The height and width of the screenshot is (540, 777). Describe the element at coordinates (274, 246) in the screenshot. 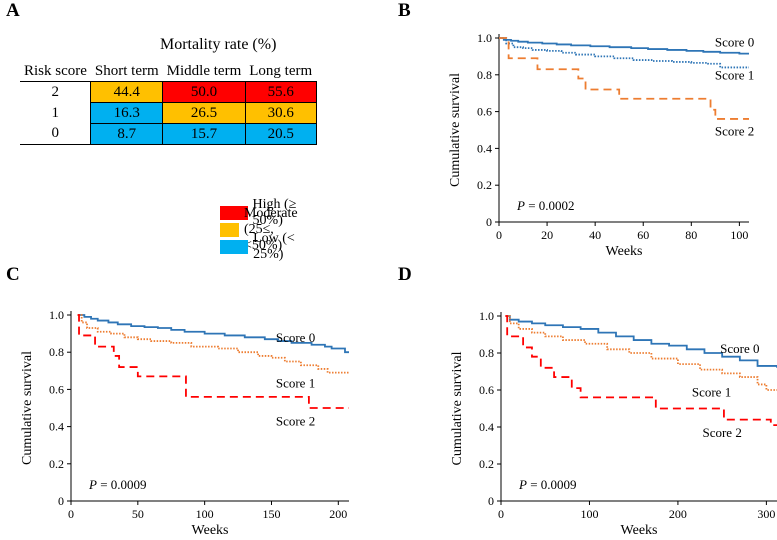

I see `legend-label: Low (< 25%)` at that location.